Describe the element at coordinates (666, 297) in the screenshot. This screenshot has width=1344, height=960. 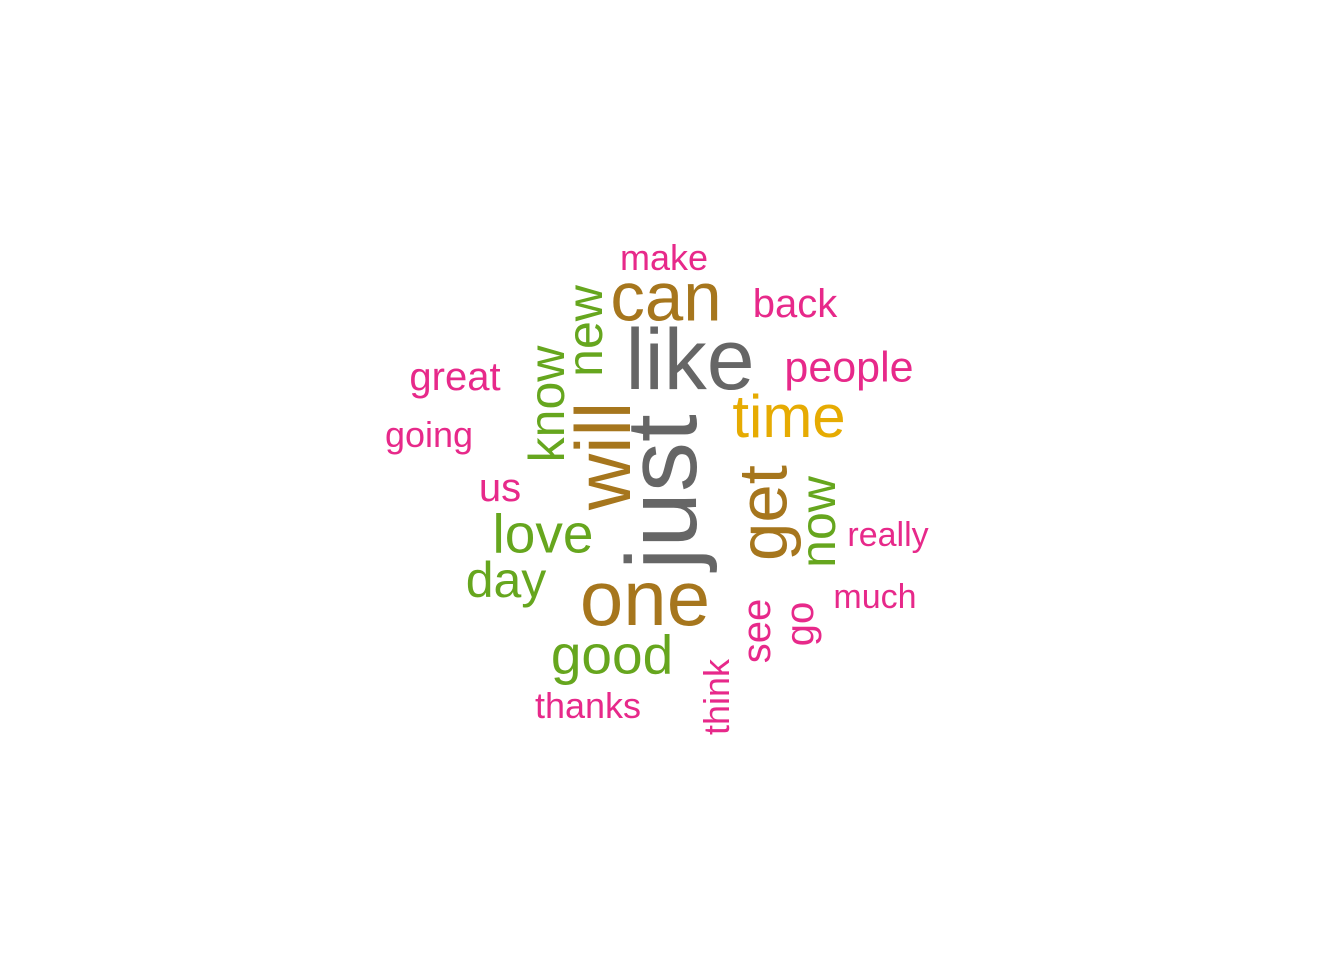
I see `word-can: can` at that location.